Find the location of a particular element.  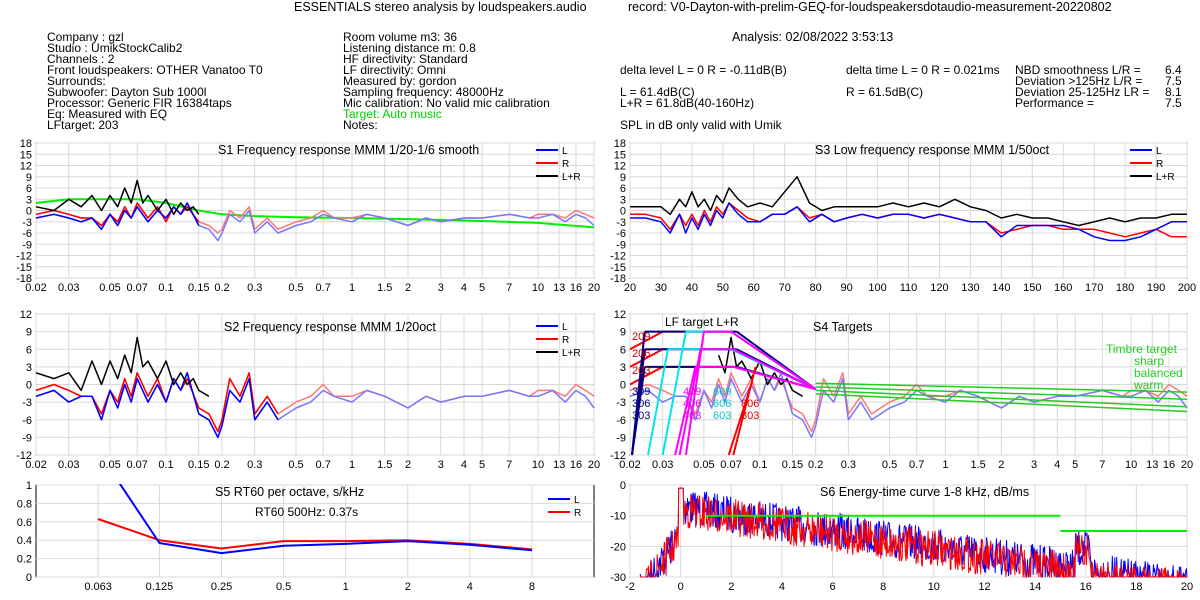

x-tick-label: 130 is located at coordinates (970, 288).